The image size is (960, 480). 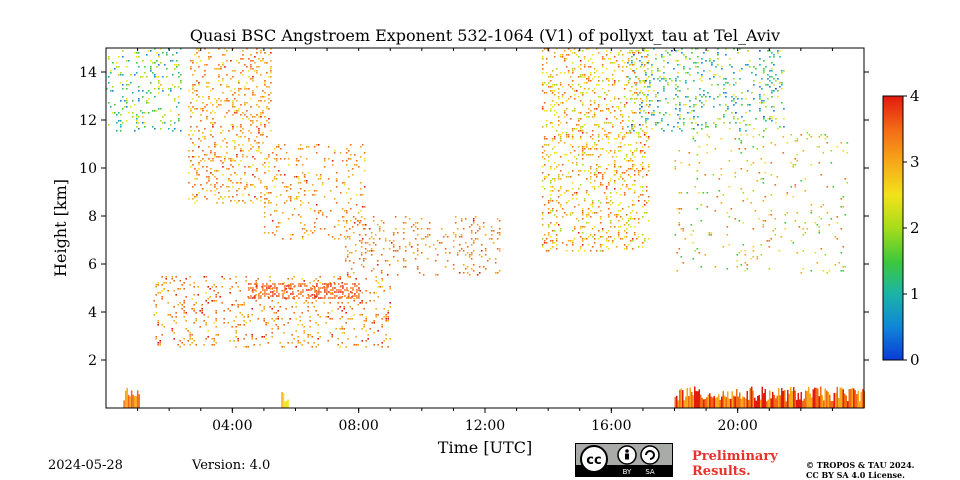 What do you see at coordinates (915, 162) in the screenshot?
I see `colorbar-tick-label: 3` at bounding box center [915, 162].